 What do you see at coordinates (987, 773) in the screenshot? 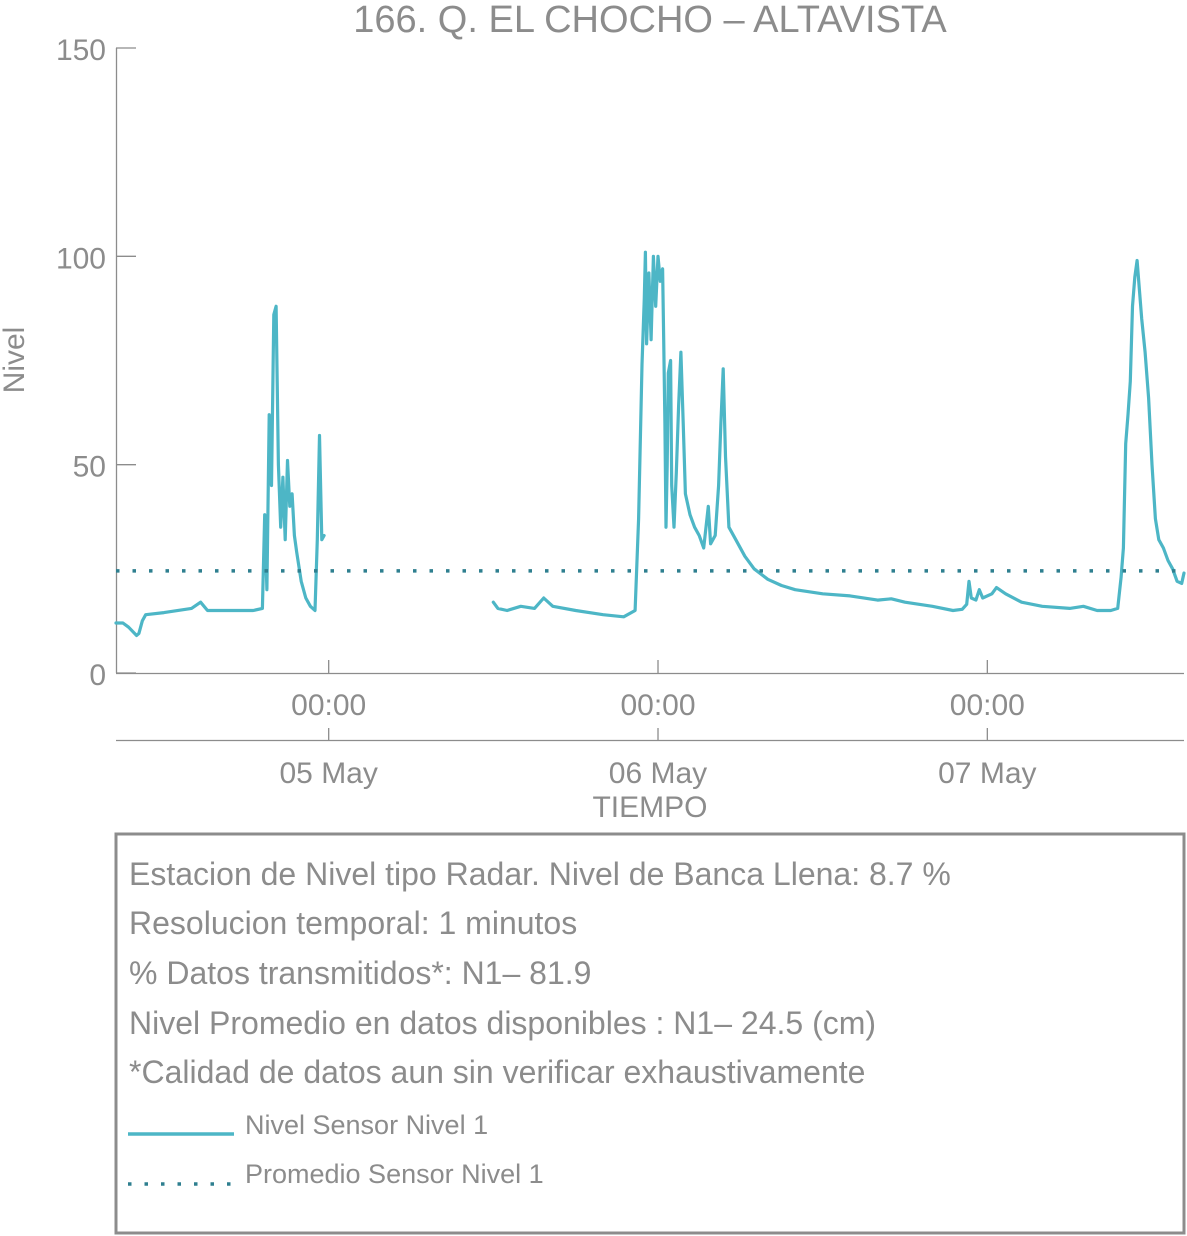
I see `x-tick-date-label: 07 May` at bounding box center [987, 773].